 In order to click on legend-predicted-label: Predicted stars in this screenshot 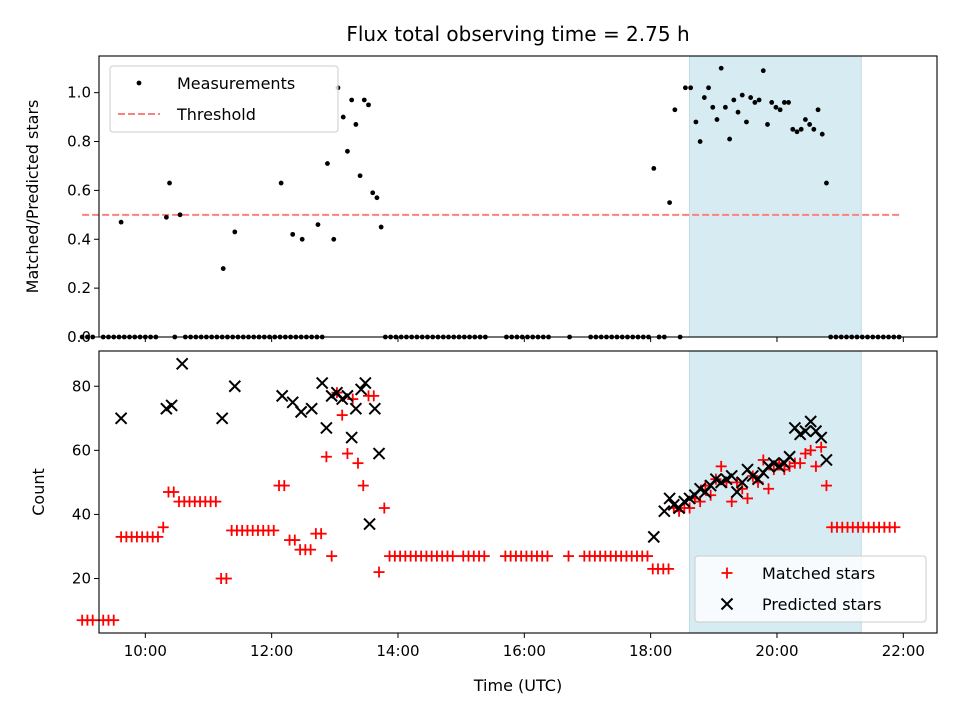, I will do `click(822, 604)`.